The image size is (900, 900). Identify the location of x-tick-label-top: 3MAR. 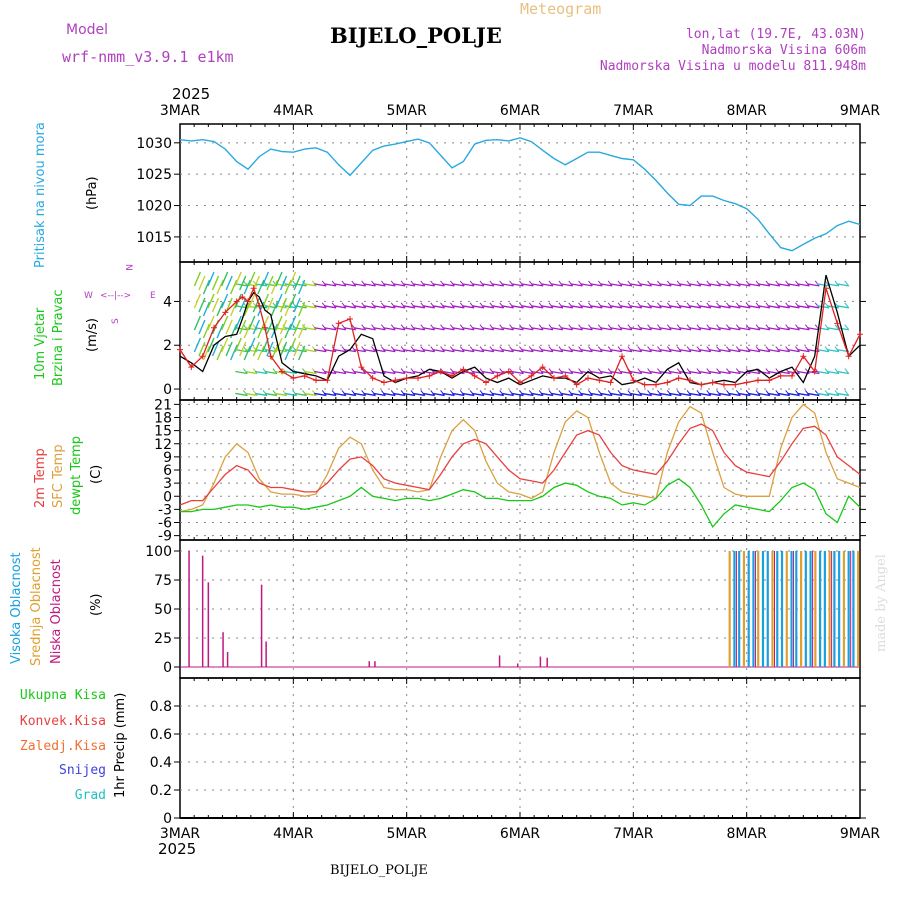
(180, 111).